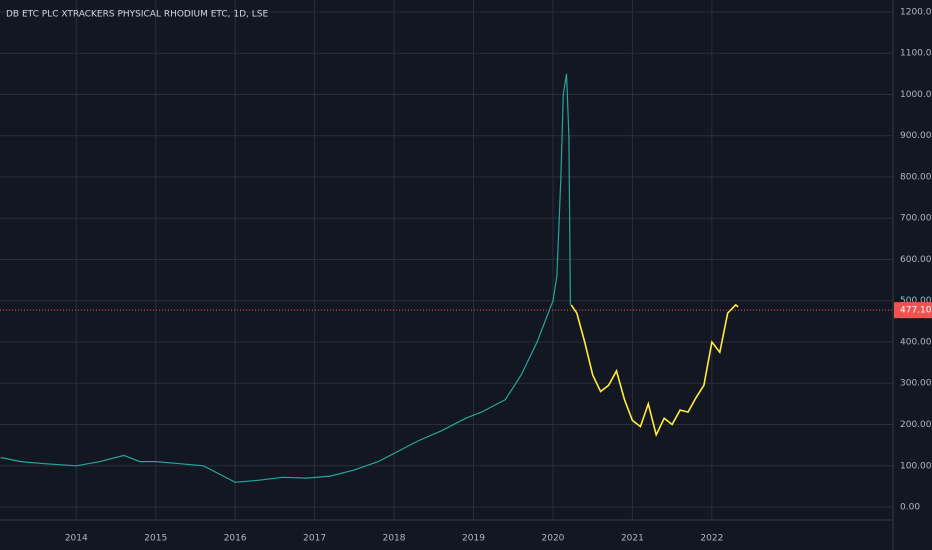 The width and height of the screenshot is (932, 550). I want to click on y-tick-label: 400.00, so click(916, 342).